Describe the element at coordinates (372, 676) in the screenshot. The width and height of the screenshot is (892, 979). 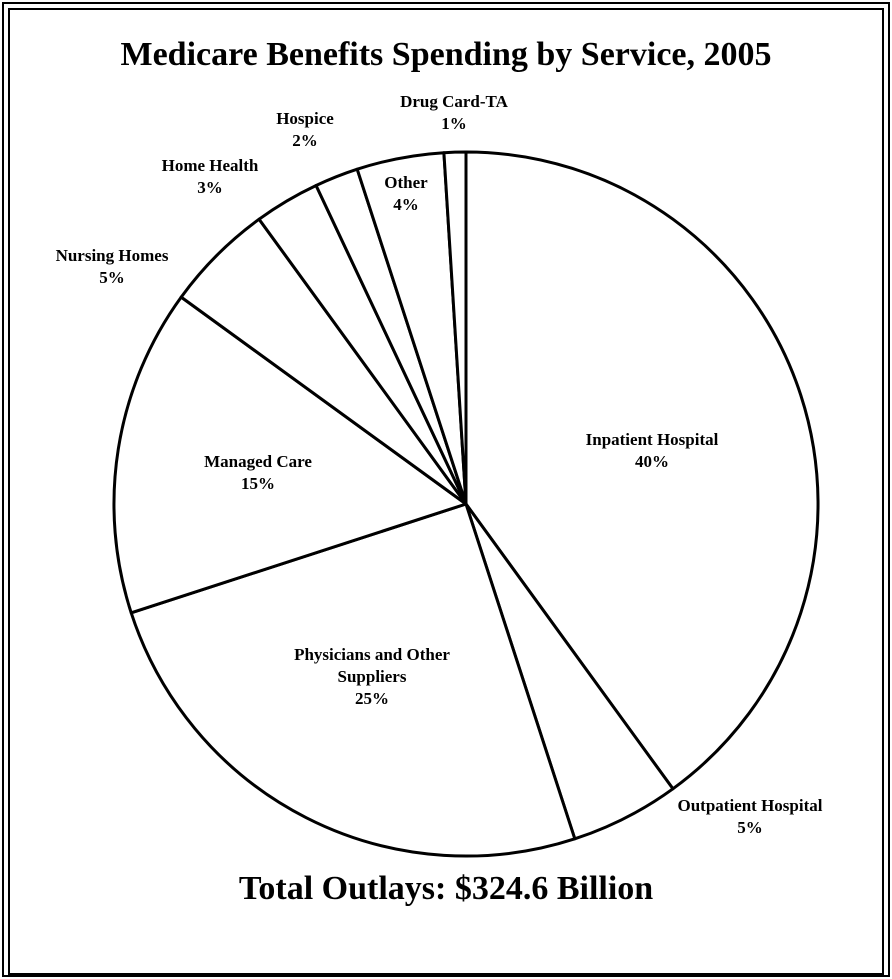
I see `slice-name-label: Suppliers` at that location.